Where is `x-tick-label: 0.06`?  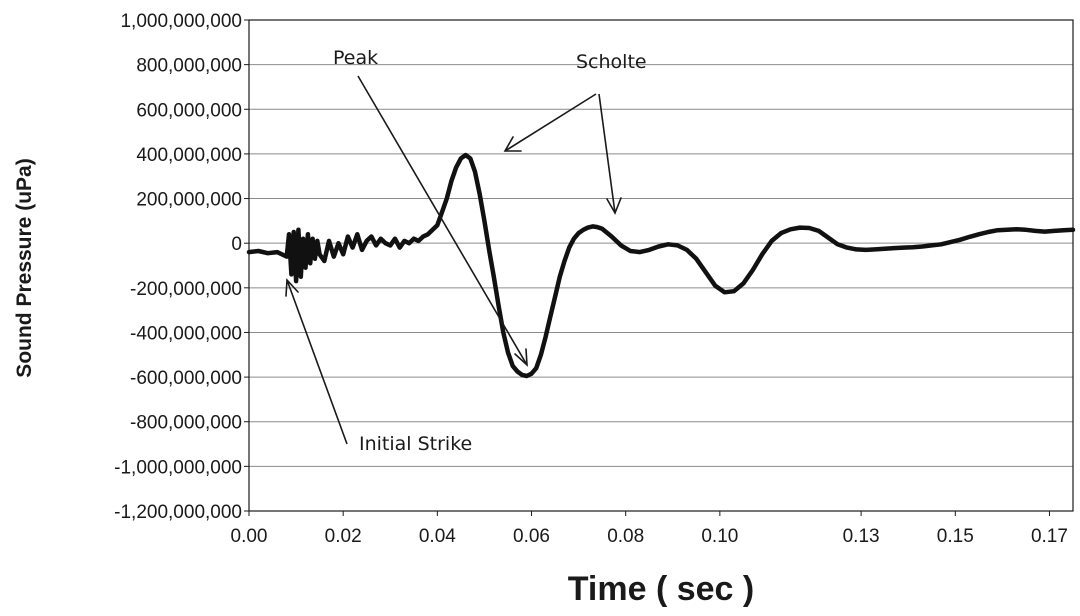
x-tick-label: 0.06 is located at coordinates (531, 536).